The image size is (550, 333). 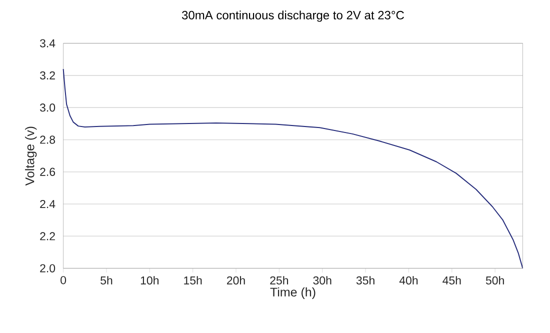 What do you see at coordinates (48, 172) in the screenshot?
I see `y-tick-label: 2.6` at bounding box center [48, 172].